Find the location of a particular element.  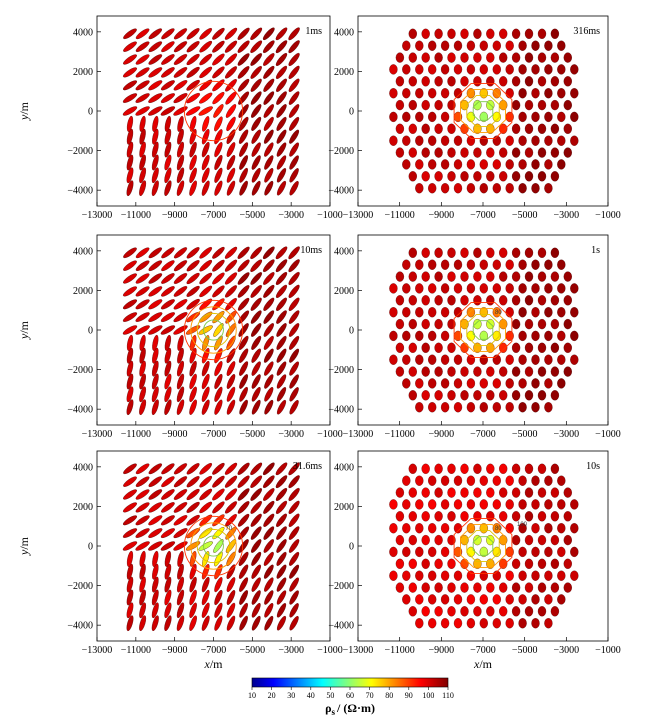

contour-value-label: 100 is located at coordinates (522, 525).